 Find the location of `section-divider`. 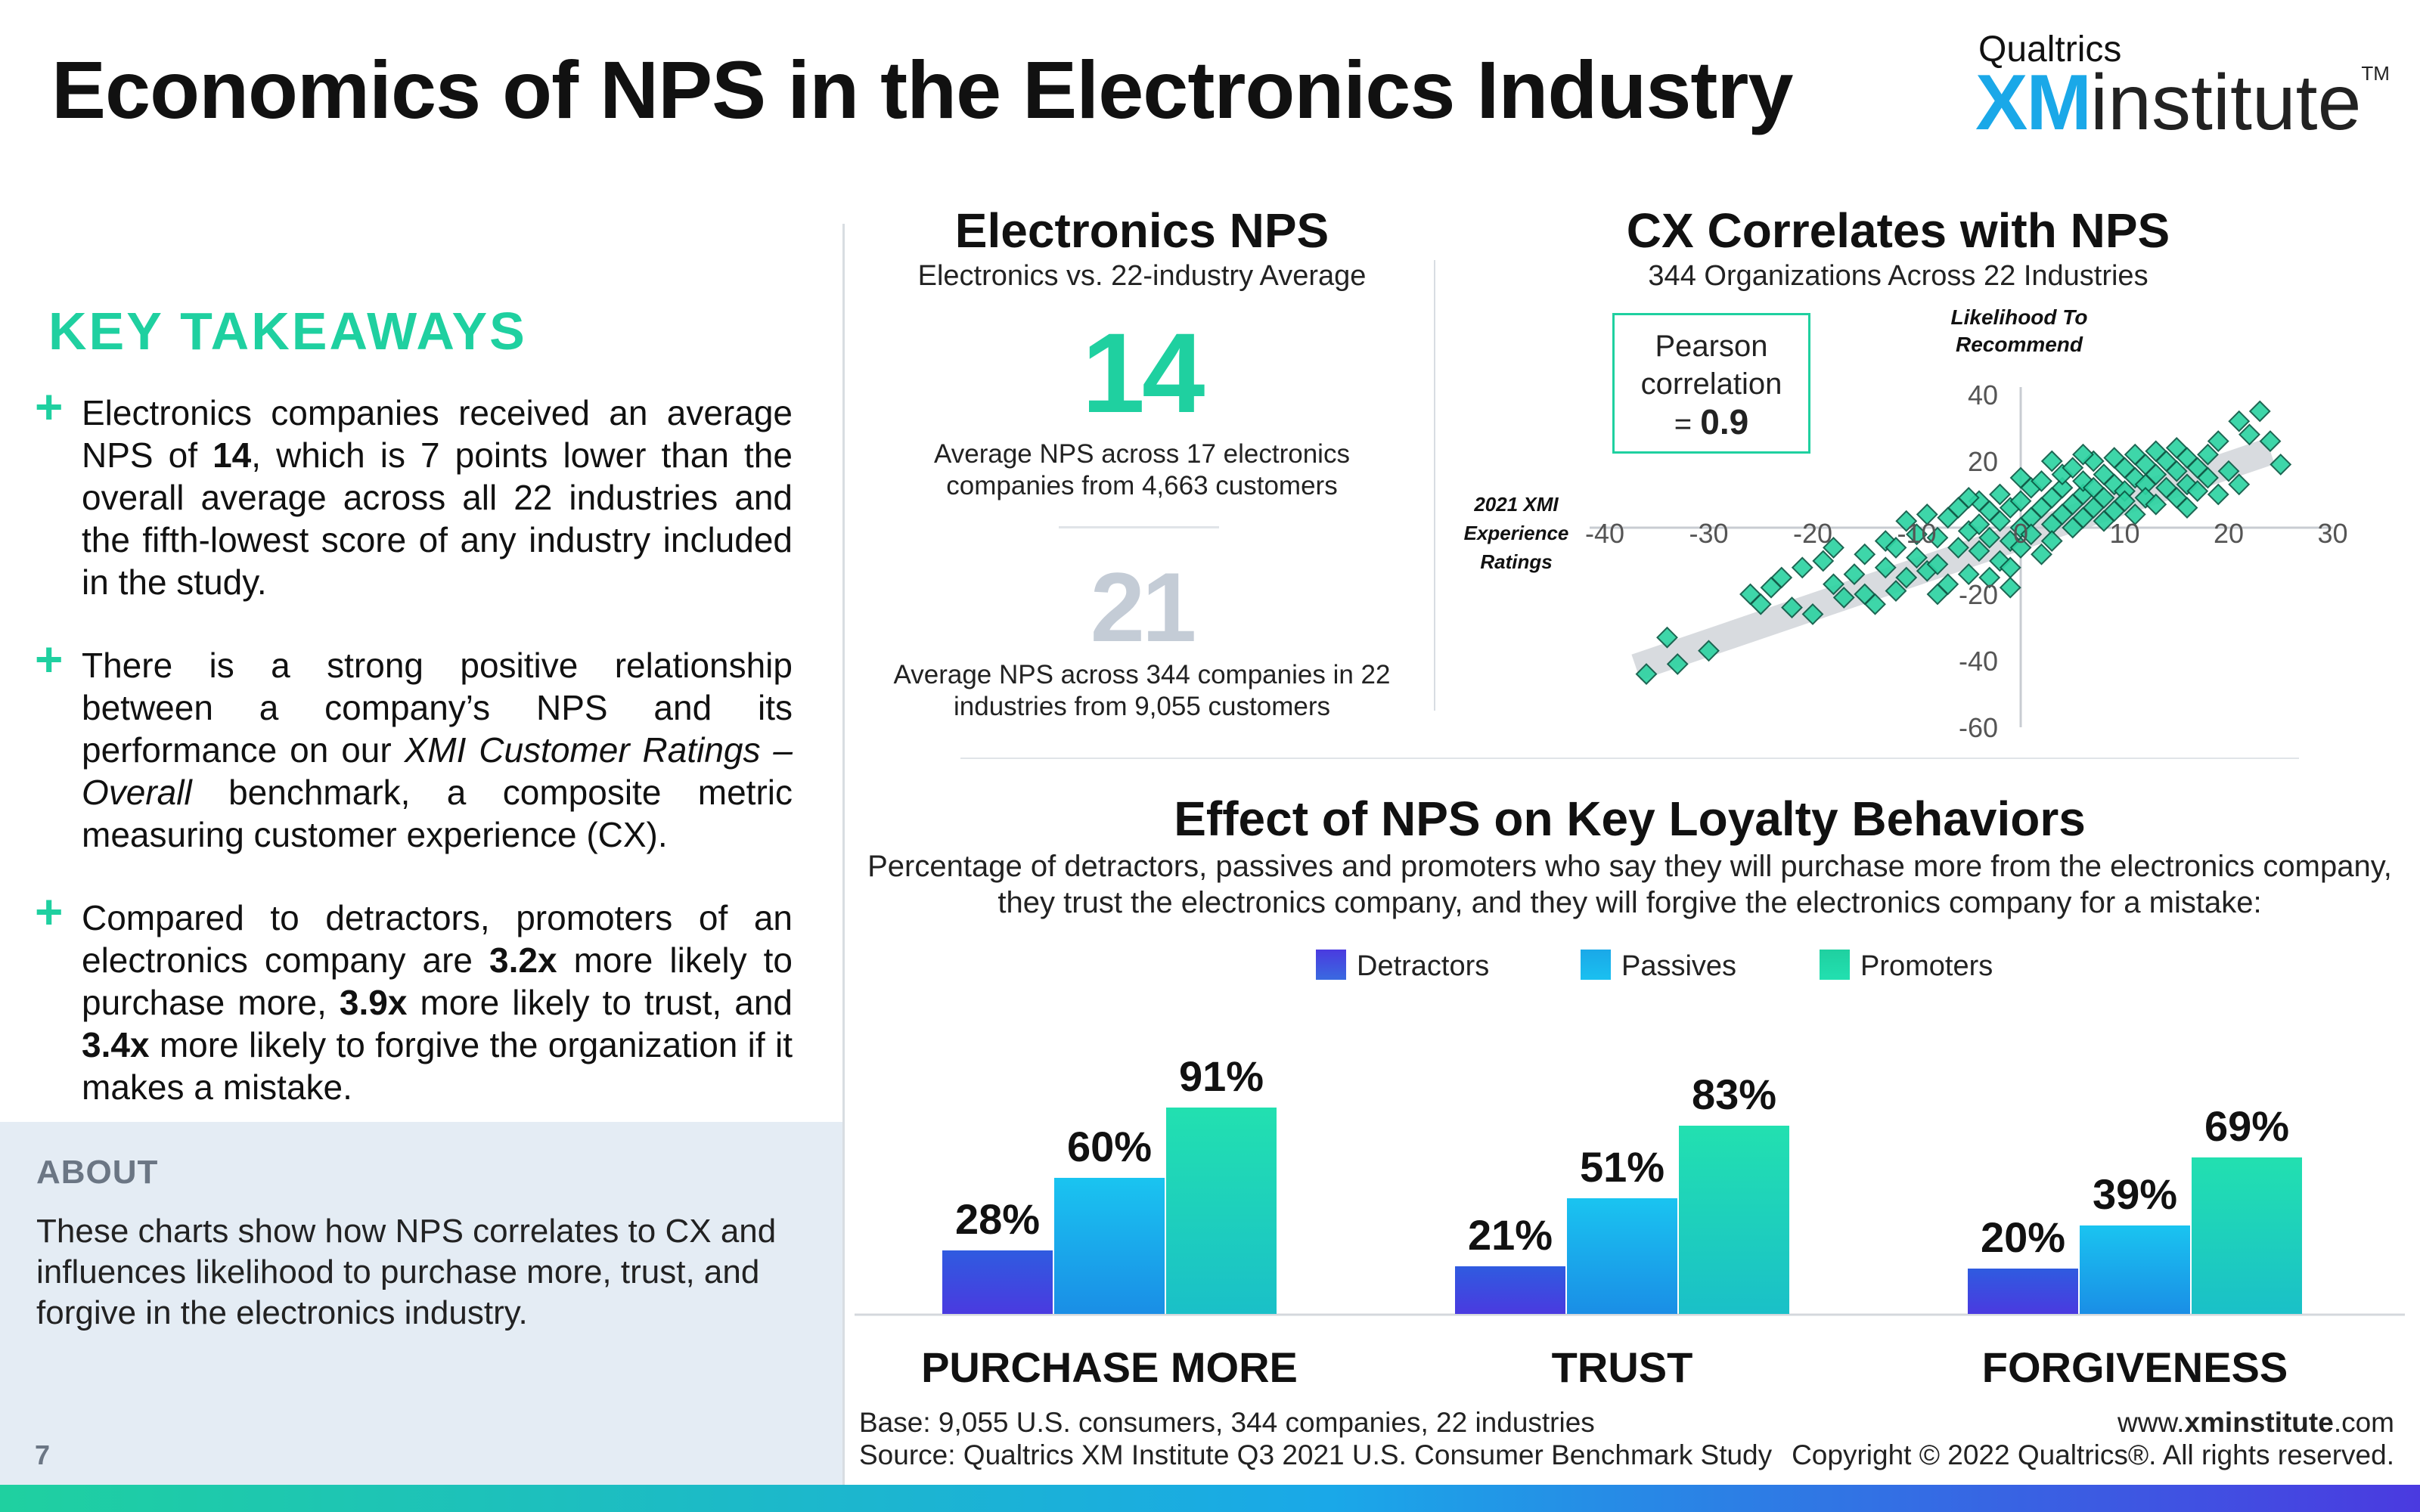

section-divider is located at coordinates (1629, 759).